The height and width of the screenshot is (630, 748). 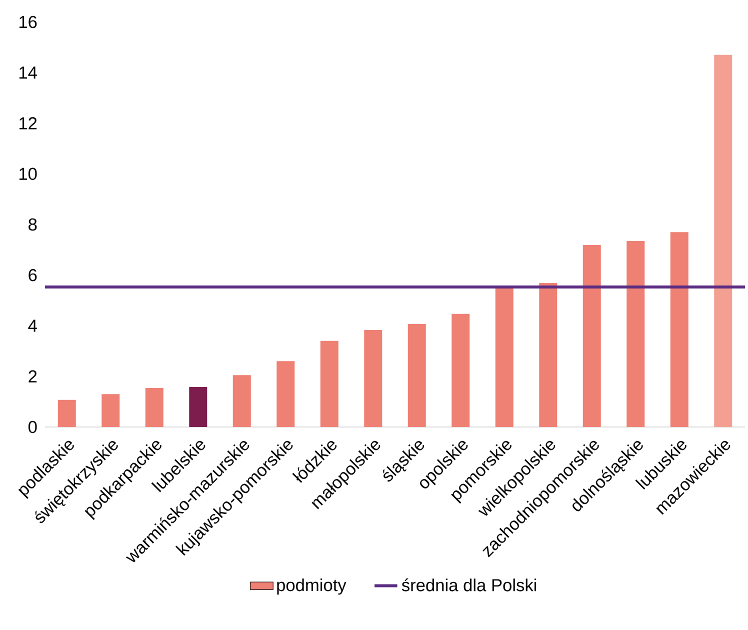 I want to click on legend-label: podmioty, so click(x=311, y=586).